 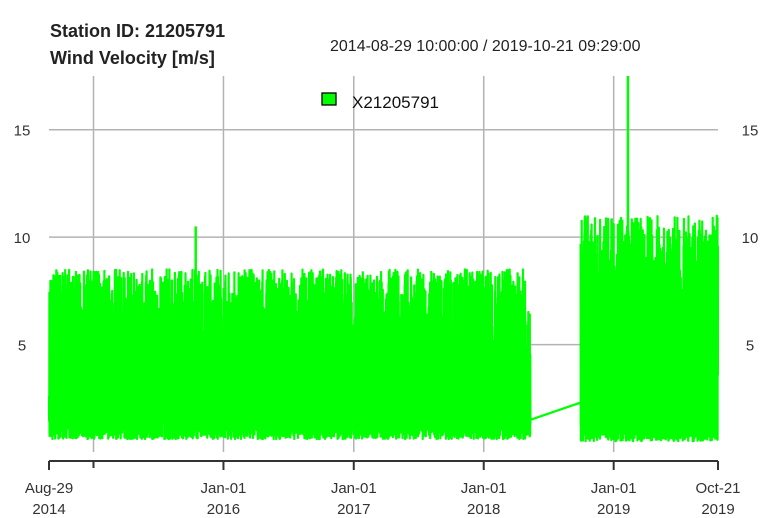 I want to click on x-tick-year-label: 2016, so click(x=223, y=509).